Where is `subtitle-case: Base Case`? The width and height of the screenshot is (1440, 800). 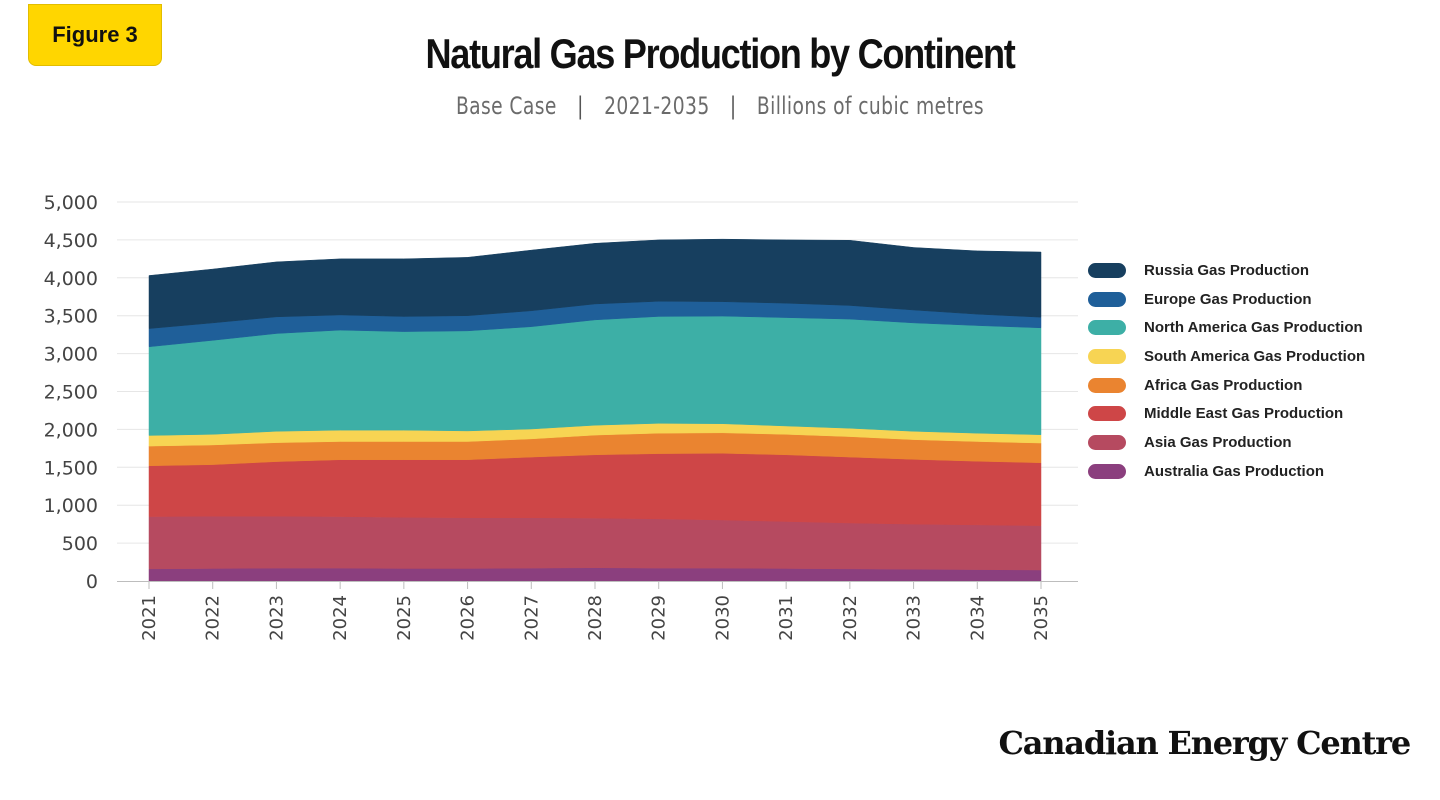
subtitle-case: Base Case is located at coordinates (506, 106).